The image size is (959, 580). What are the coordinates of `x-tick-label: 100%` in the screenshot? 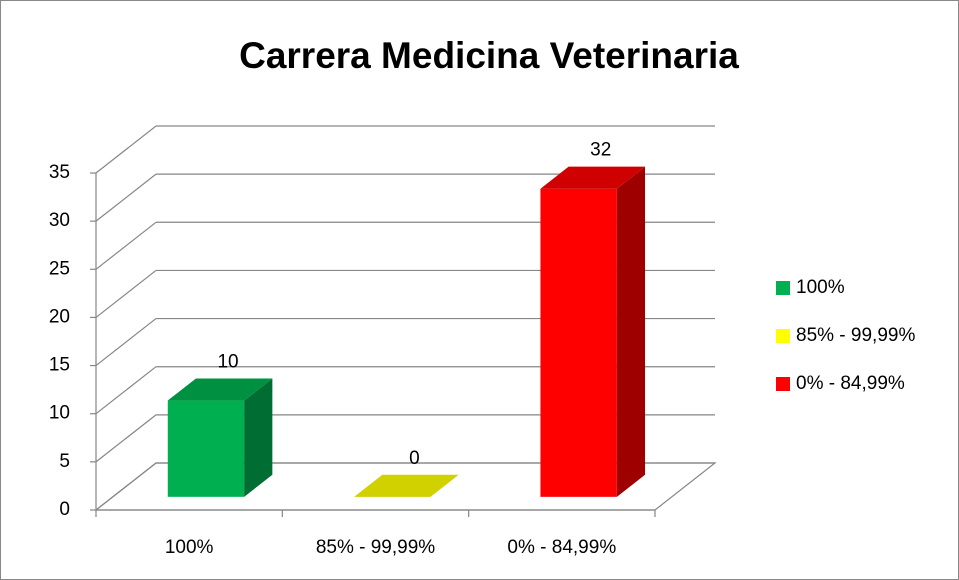 It's located at (189, 547).